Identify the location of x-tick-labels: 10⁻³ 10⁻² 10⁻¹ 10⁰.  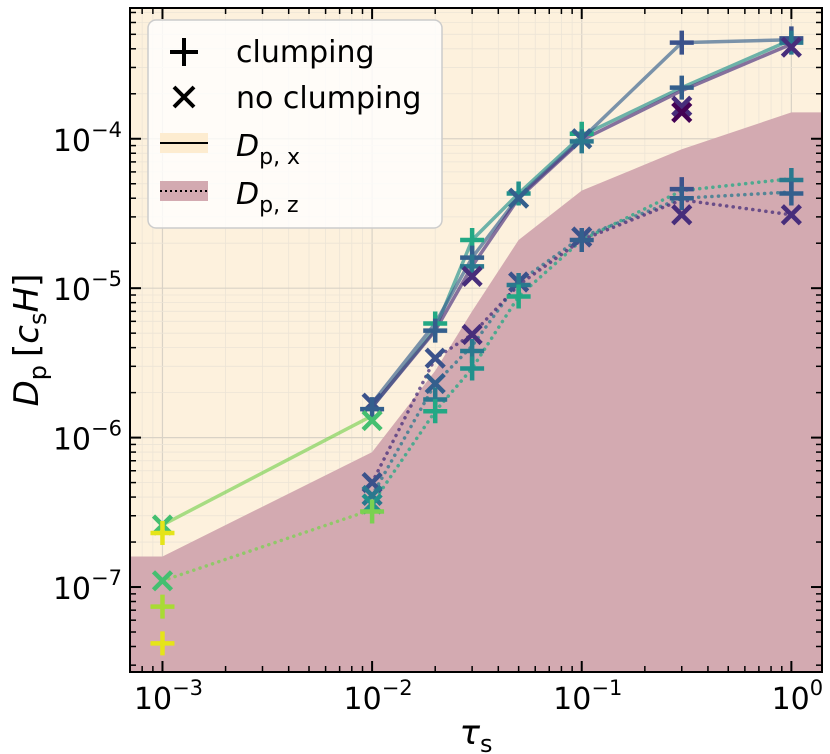
(478, 696).